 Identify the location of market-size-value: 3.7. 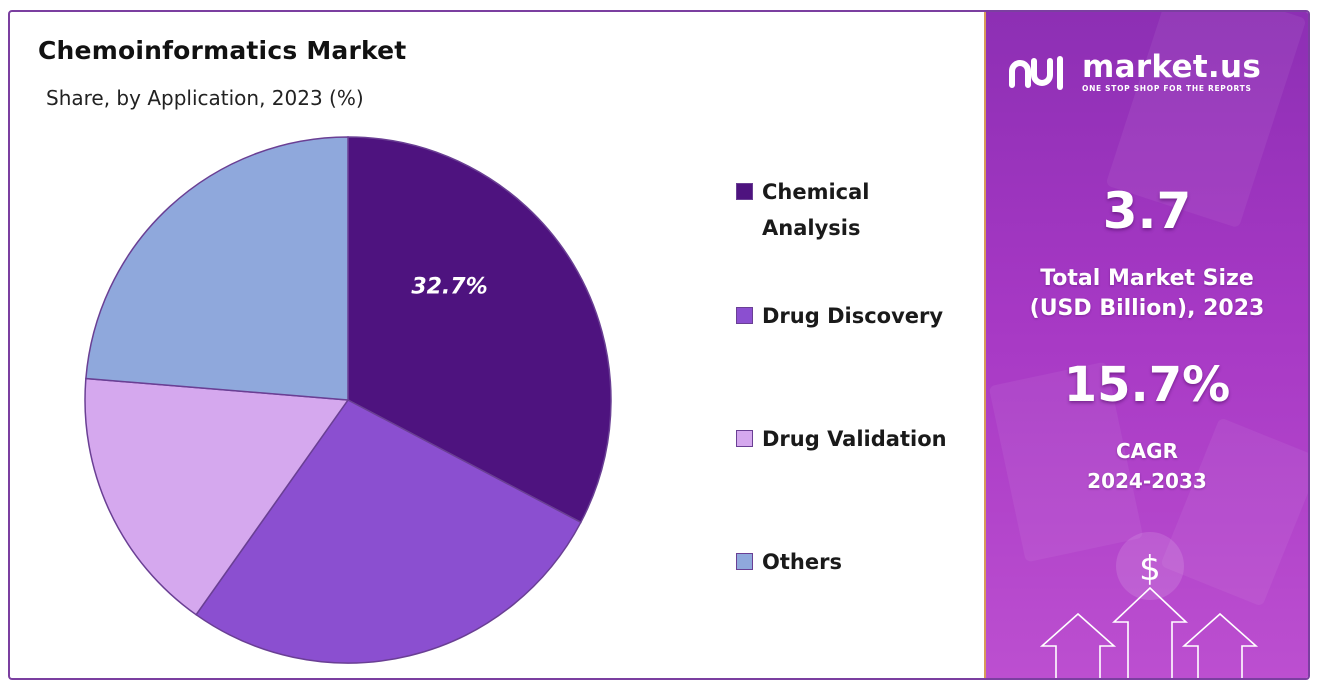
(1147, 211).